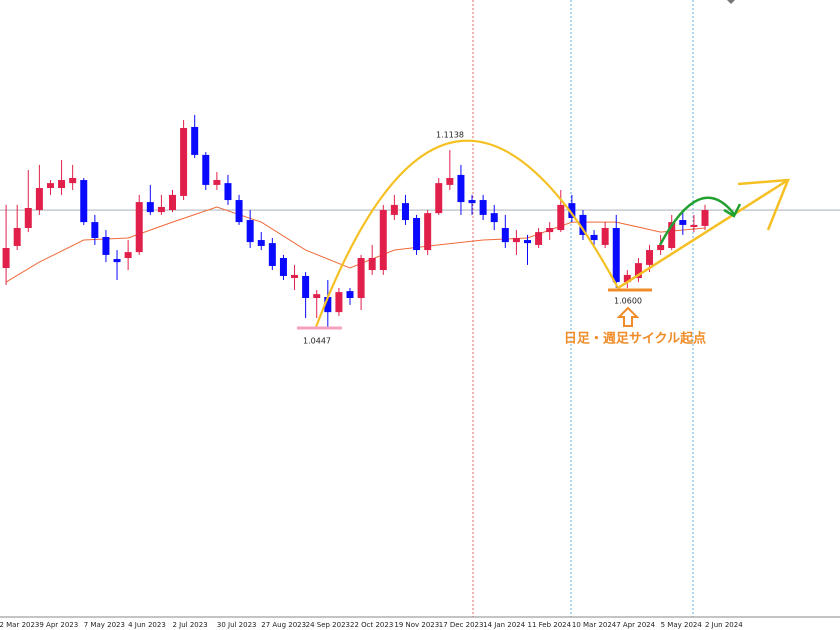 This screenshot has width=840, height=630. Describe the element at coordinates (550, 625) in the screenshot. I see `x-tick-label: 11 Feb 2024` at that location.